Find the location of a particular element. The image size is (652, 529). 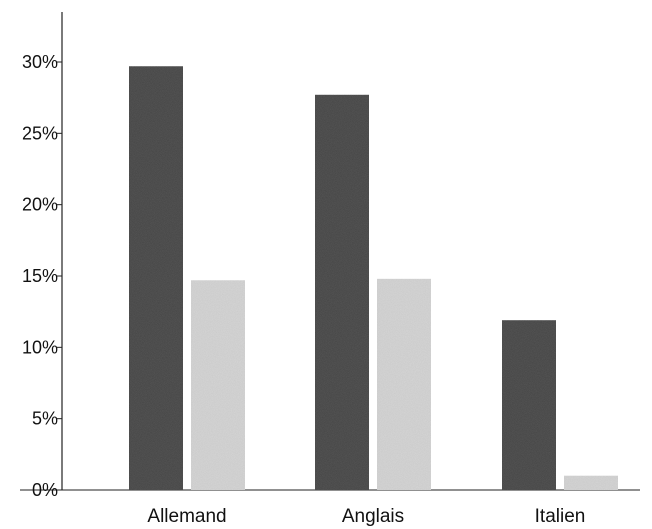

y-tick-label: 20% is located at coordinates (40, 205).